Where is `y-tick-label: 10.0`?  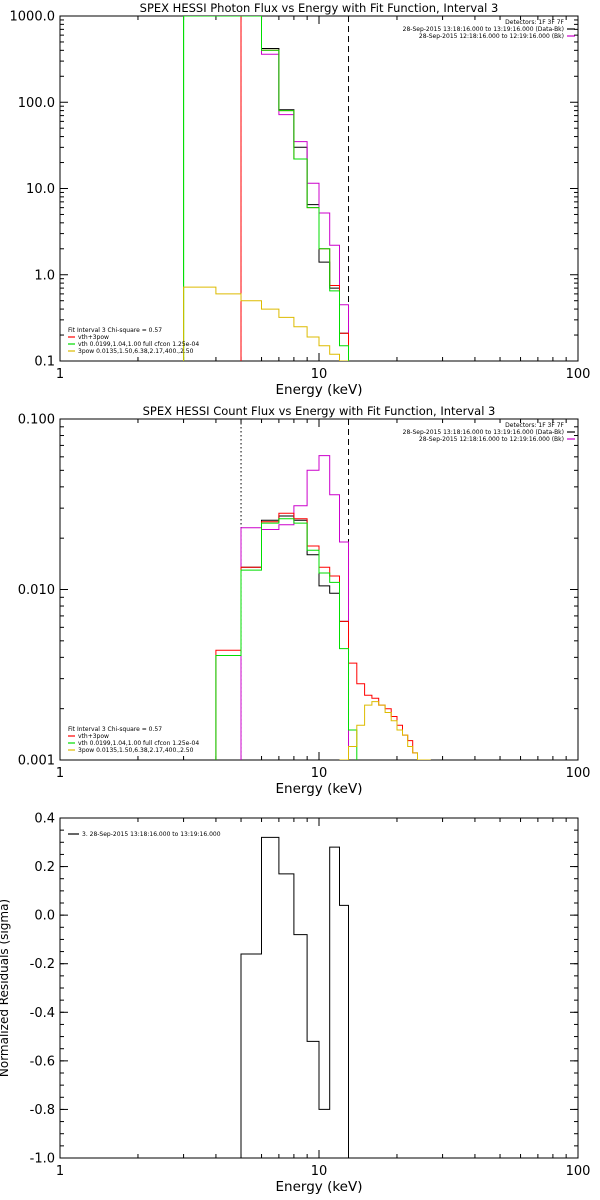
y-tick-label: 10.0 is located at coordinates (40, 189).